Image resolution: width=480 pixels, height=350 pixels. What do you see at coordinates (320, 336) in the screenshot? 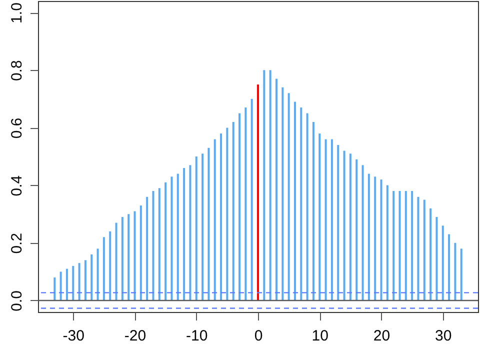
I see `x-tick-label: 10` at bounding box center [320, 336].